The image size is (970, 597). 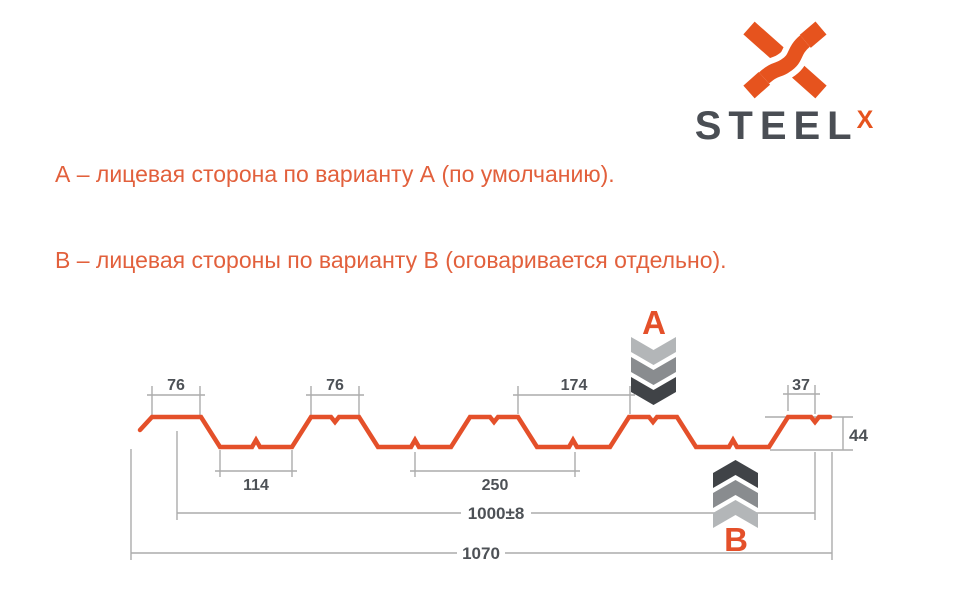 I want to click on side-b-label: В, so click(x=736, y=539).